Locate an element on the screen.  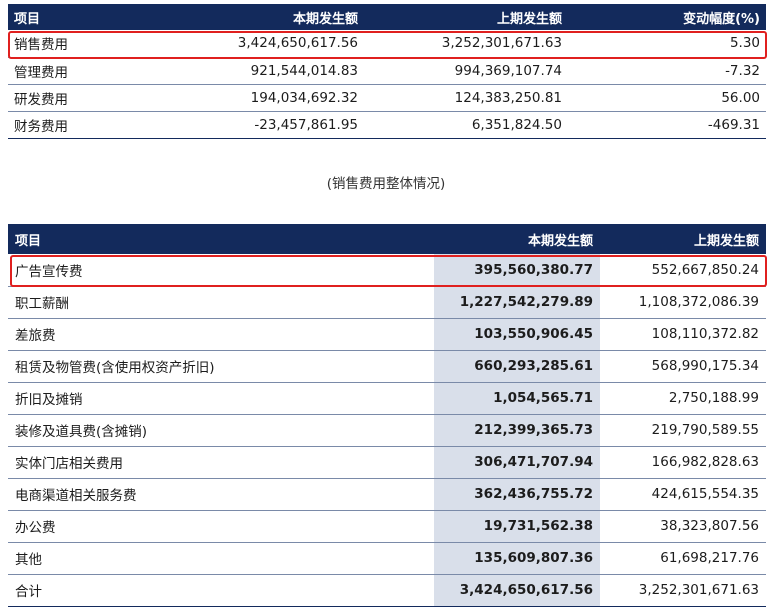
row-label: 折旧及摊销 is located at coordinates (221, 398).